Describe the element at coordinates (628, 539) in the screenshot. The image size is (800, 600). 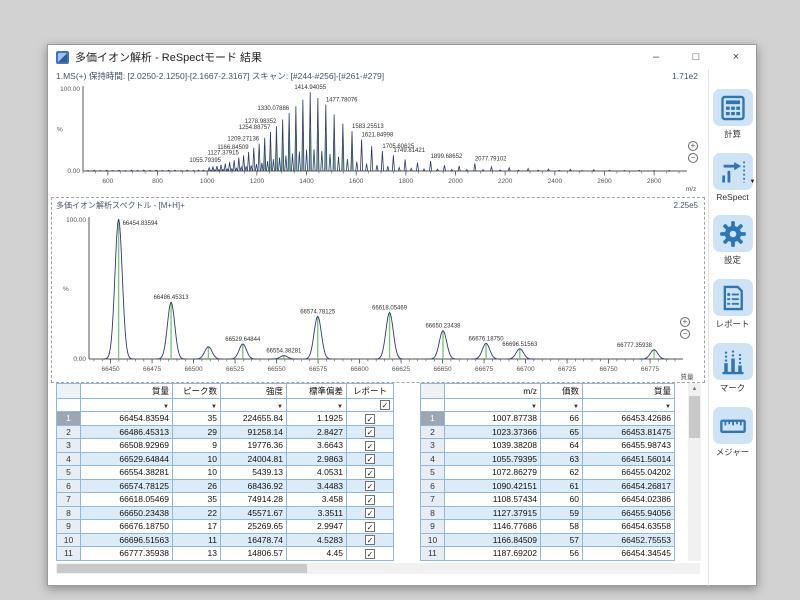
I see `table-cell: 66452.75553` at that location.